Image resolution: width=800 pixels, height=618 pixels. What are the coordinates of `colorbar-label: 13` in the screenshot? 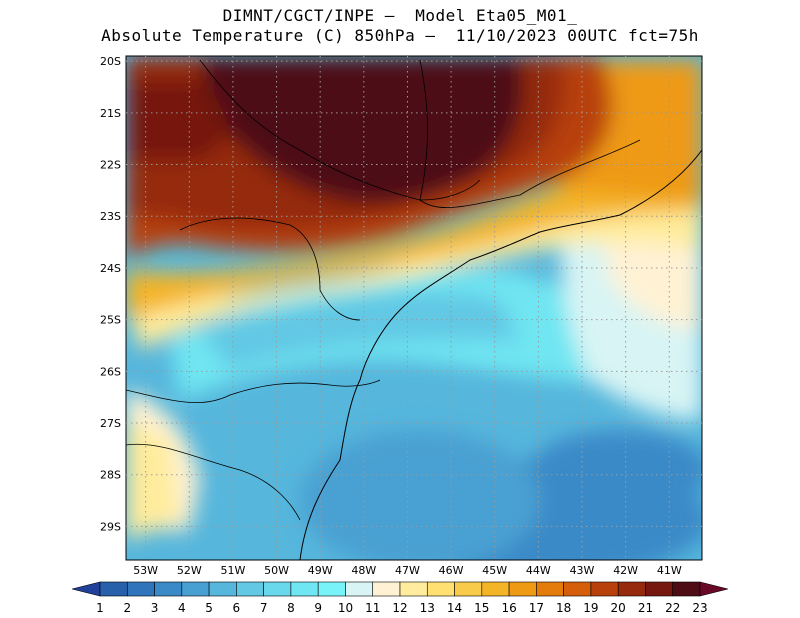 It's located at (427, 608).